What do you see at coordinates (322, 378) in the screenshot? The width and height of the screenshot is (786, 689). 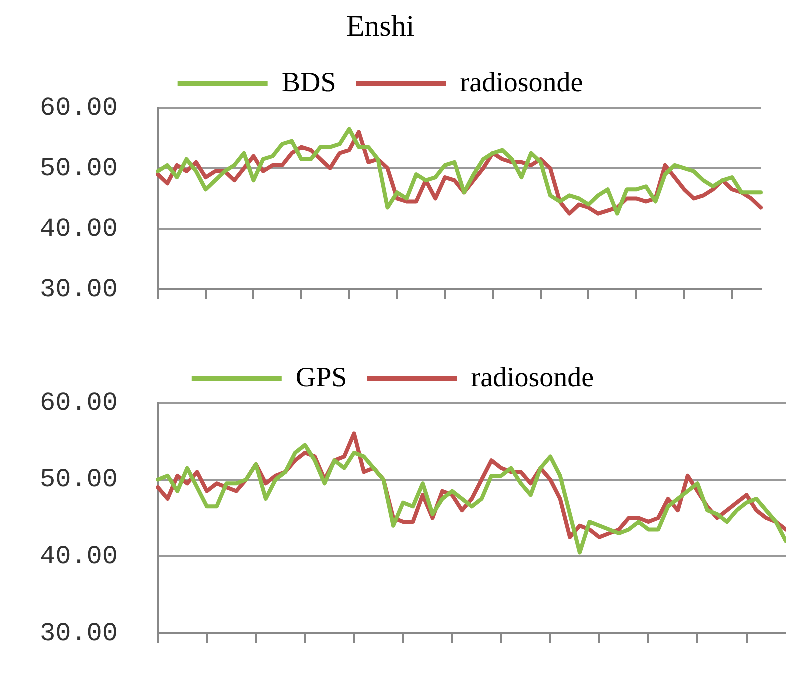 I see `legend-label: GPS` at bounding box center [322, 378].